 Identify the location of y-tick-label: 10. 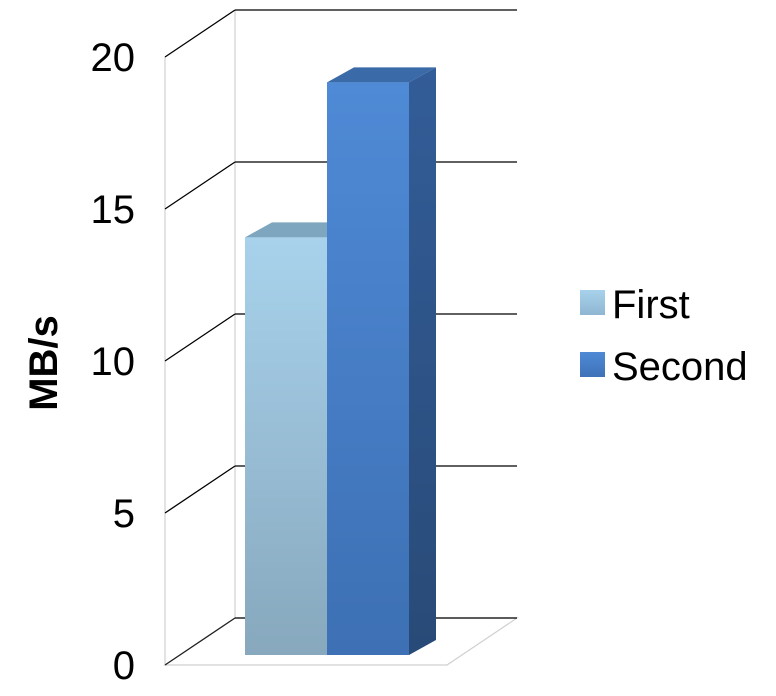
(113, 362).